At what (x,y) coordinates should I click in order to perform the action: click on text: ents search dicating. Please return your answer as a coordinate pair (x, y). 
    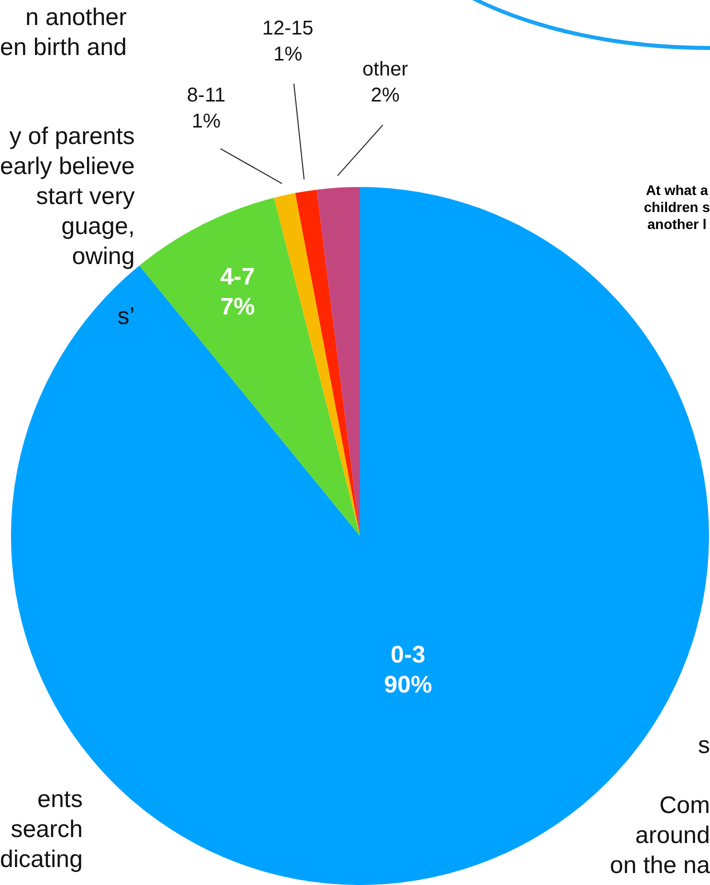
    Looking at the image, I should click on (41, 830).